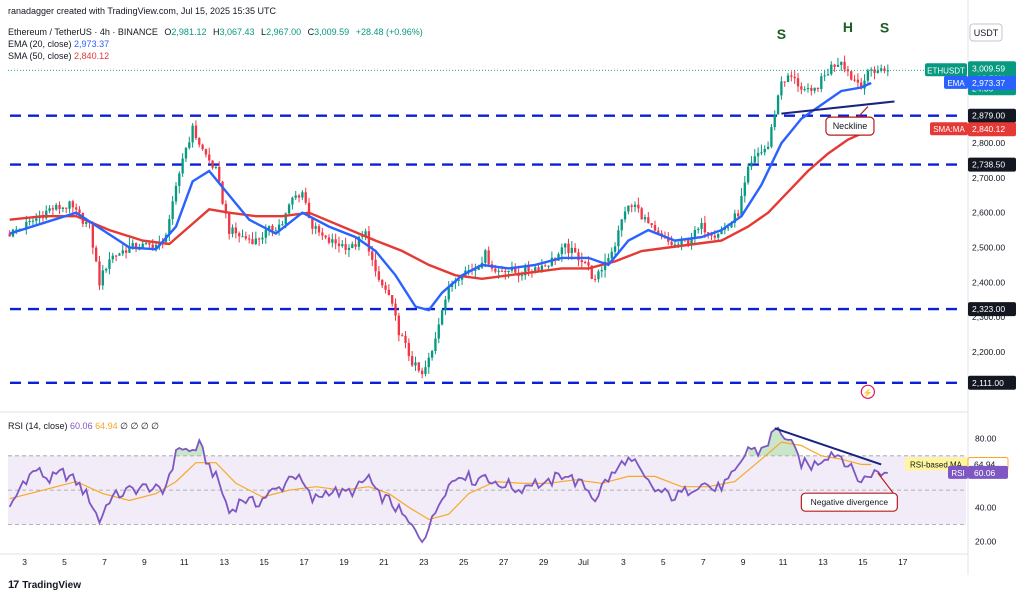  What do you see at coordinates (988, 129) in the screenshot?
I see `sma-tag-text: 2,840.12` at bounding box center [988, 129].